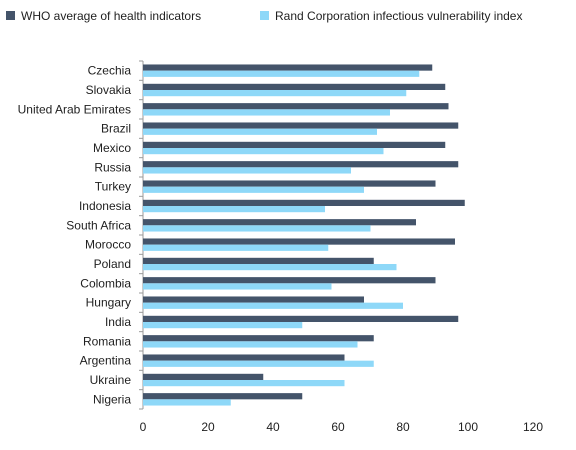 This screenshot has height=450, width=576. What do you see at coordinates (109, 90) in the screenshot?
I see `category-label: Slovakia` at bounding box center [109, 90].